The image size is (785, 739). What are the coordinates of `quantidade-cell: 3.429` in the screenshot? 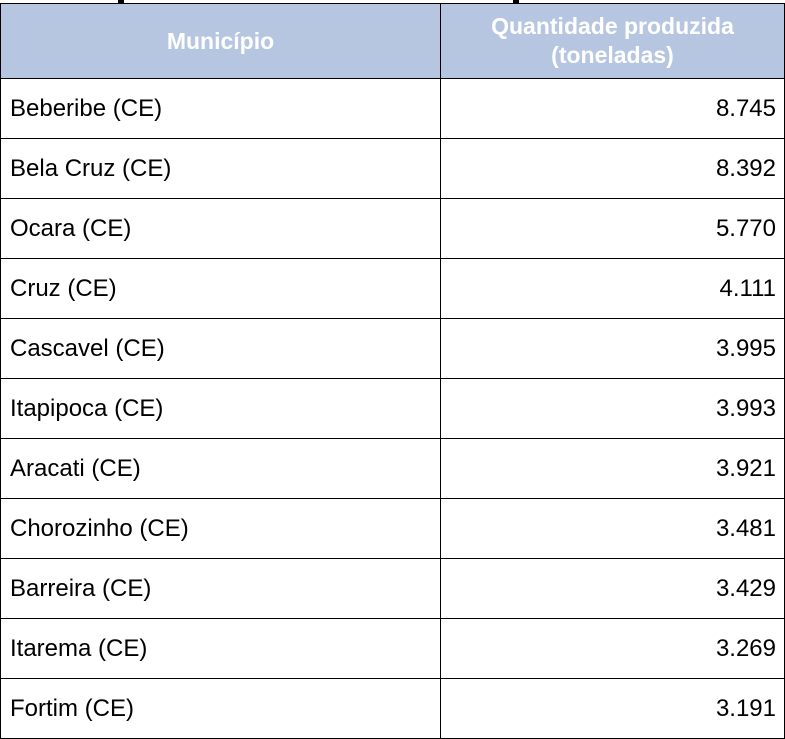 It's located at (612, 588).